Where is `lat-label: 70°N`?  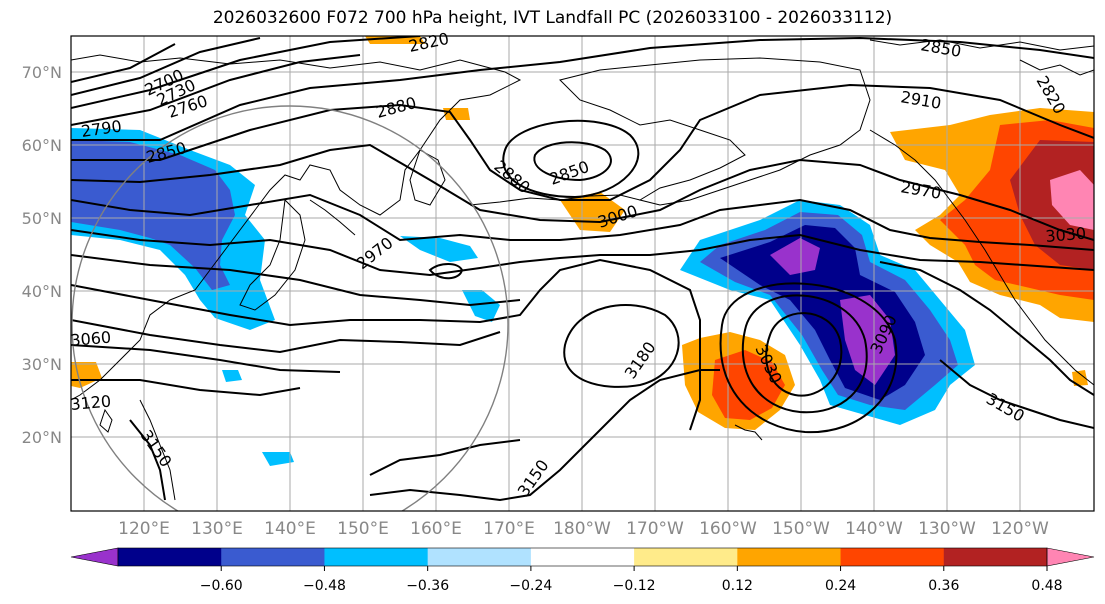
lat-label: 70°N is located at coordinates (42, 72).